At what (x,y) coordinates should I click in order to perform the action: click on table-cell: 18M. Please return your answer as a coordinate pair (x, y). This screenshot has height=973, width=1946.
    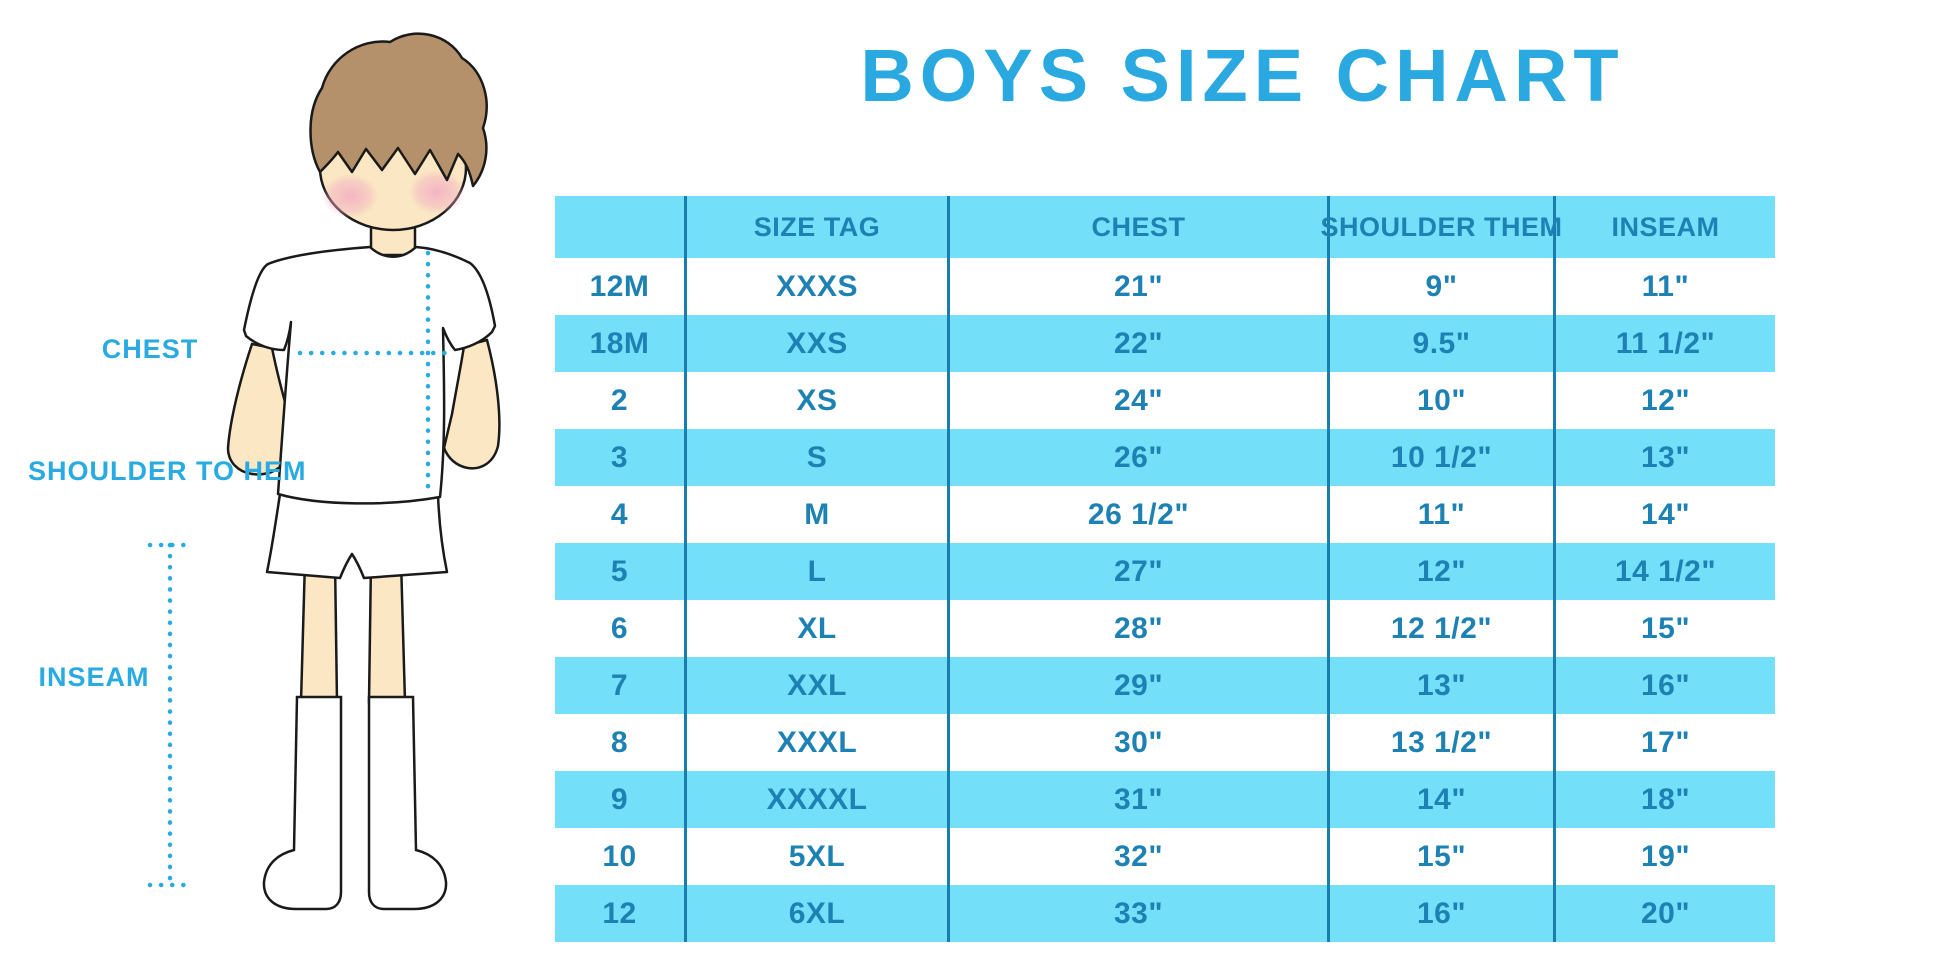
    Looking at the image, I should click on (621, 343).